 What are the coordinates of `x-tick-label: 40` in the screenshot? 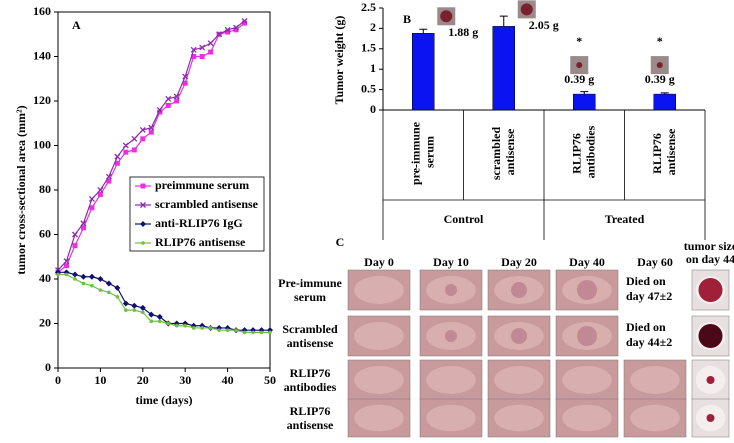 It's located at (228, 380).